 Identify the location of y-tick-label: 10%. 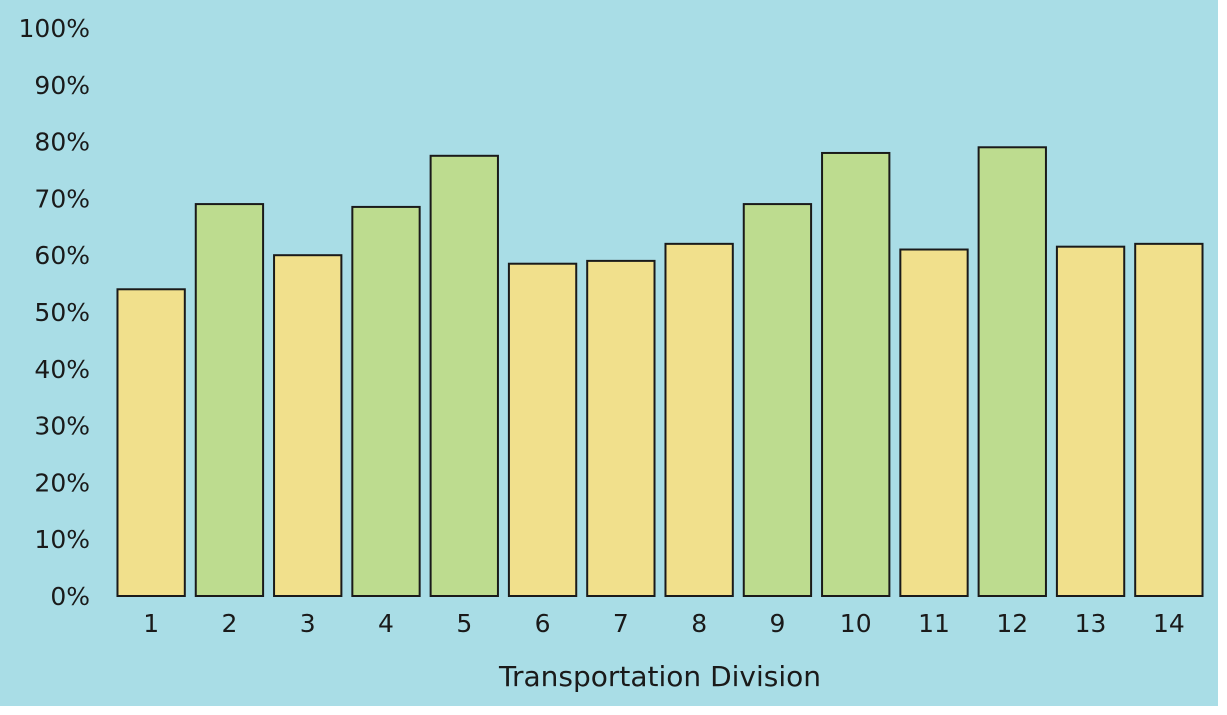
(62, 539).